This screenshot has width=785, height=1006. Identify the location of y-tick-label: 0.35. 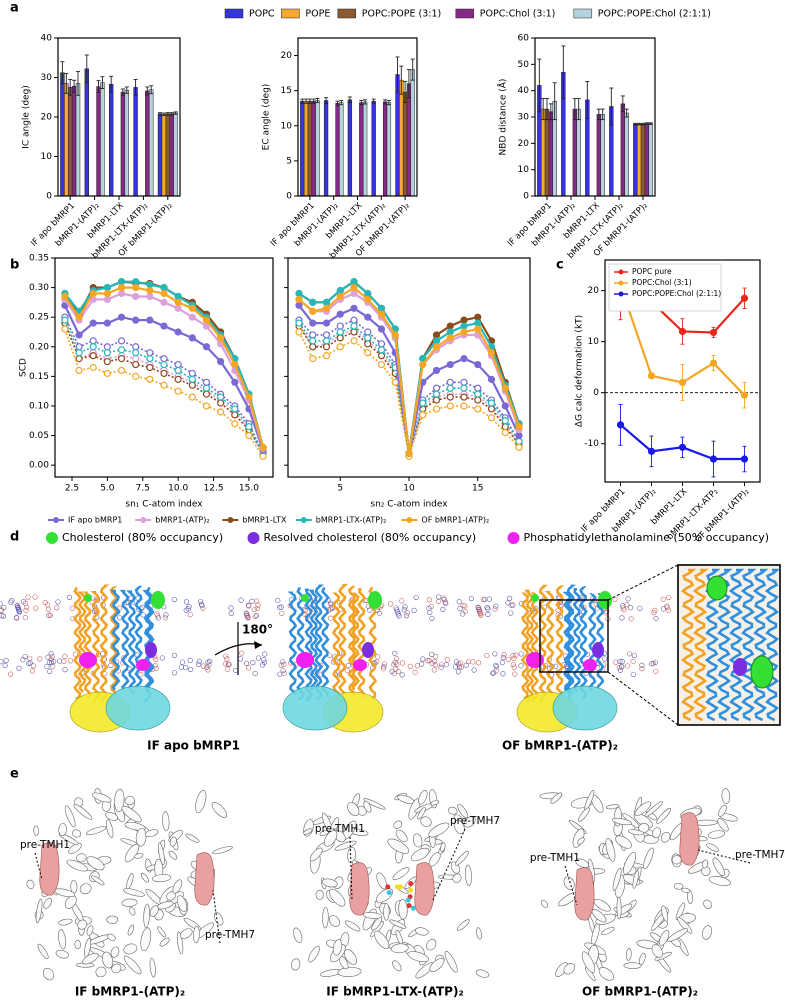
(39, 259).